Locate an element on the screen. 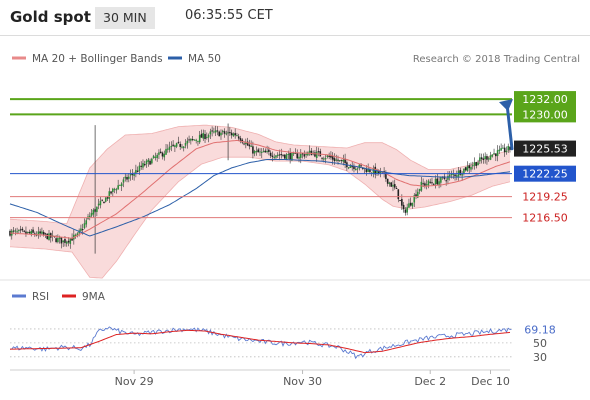  x-tick-label: Nov 29 is located at coordinates (134, 381).